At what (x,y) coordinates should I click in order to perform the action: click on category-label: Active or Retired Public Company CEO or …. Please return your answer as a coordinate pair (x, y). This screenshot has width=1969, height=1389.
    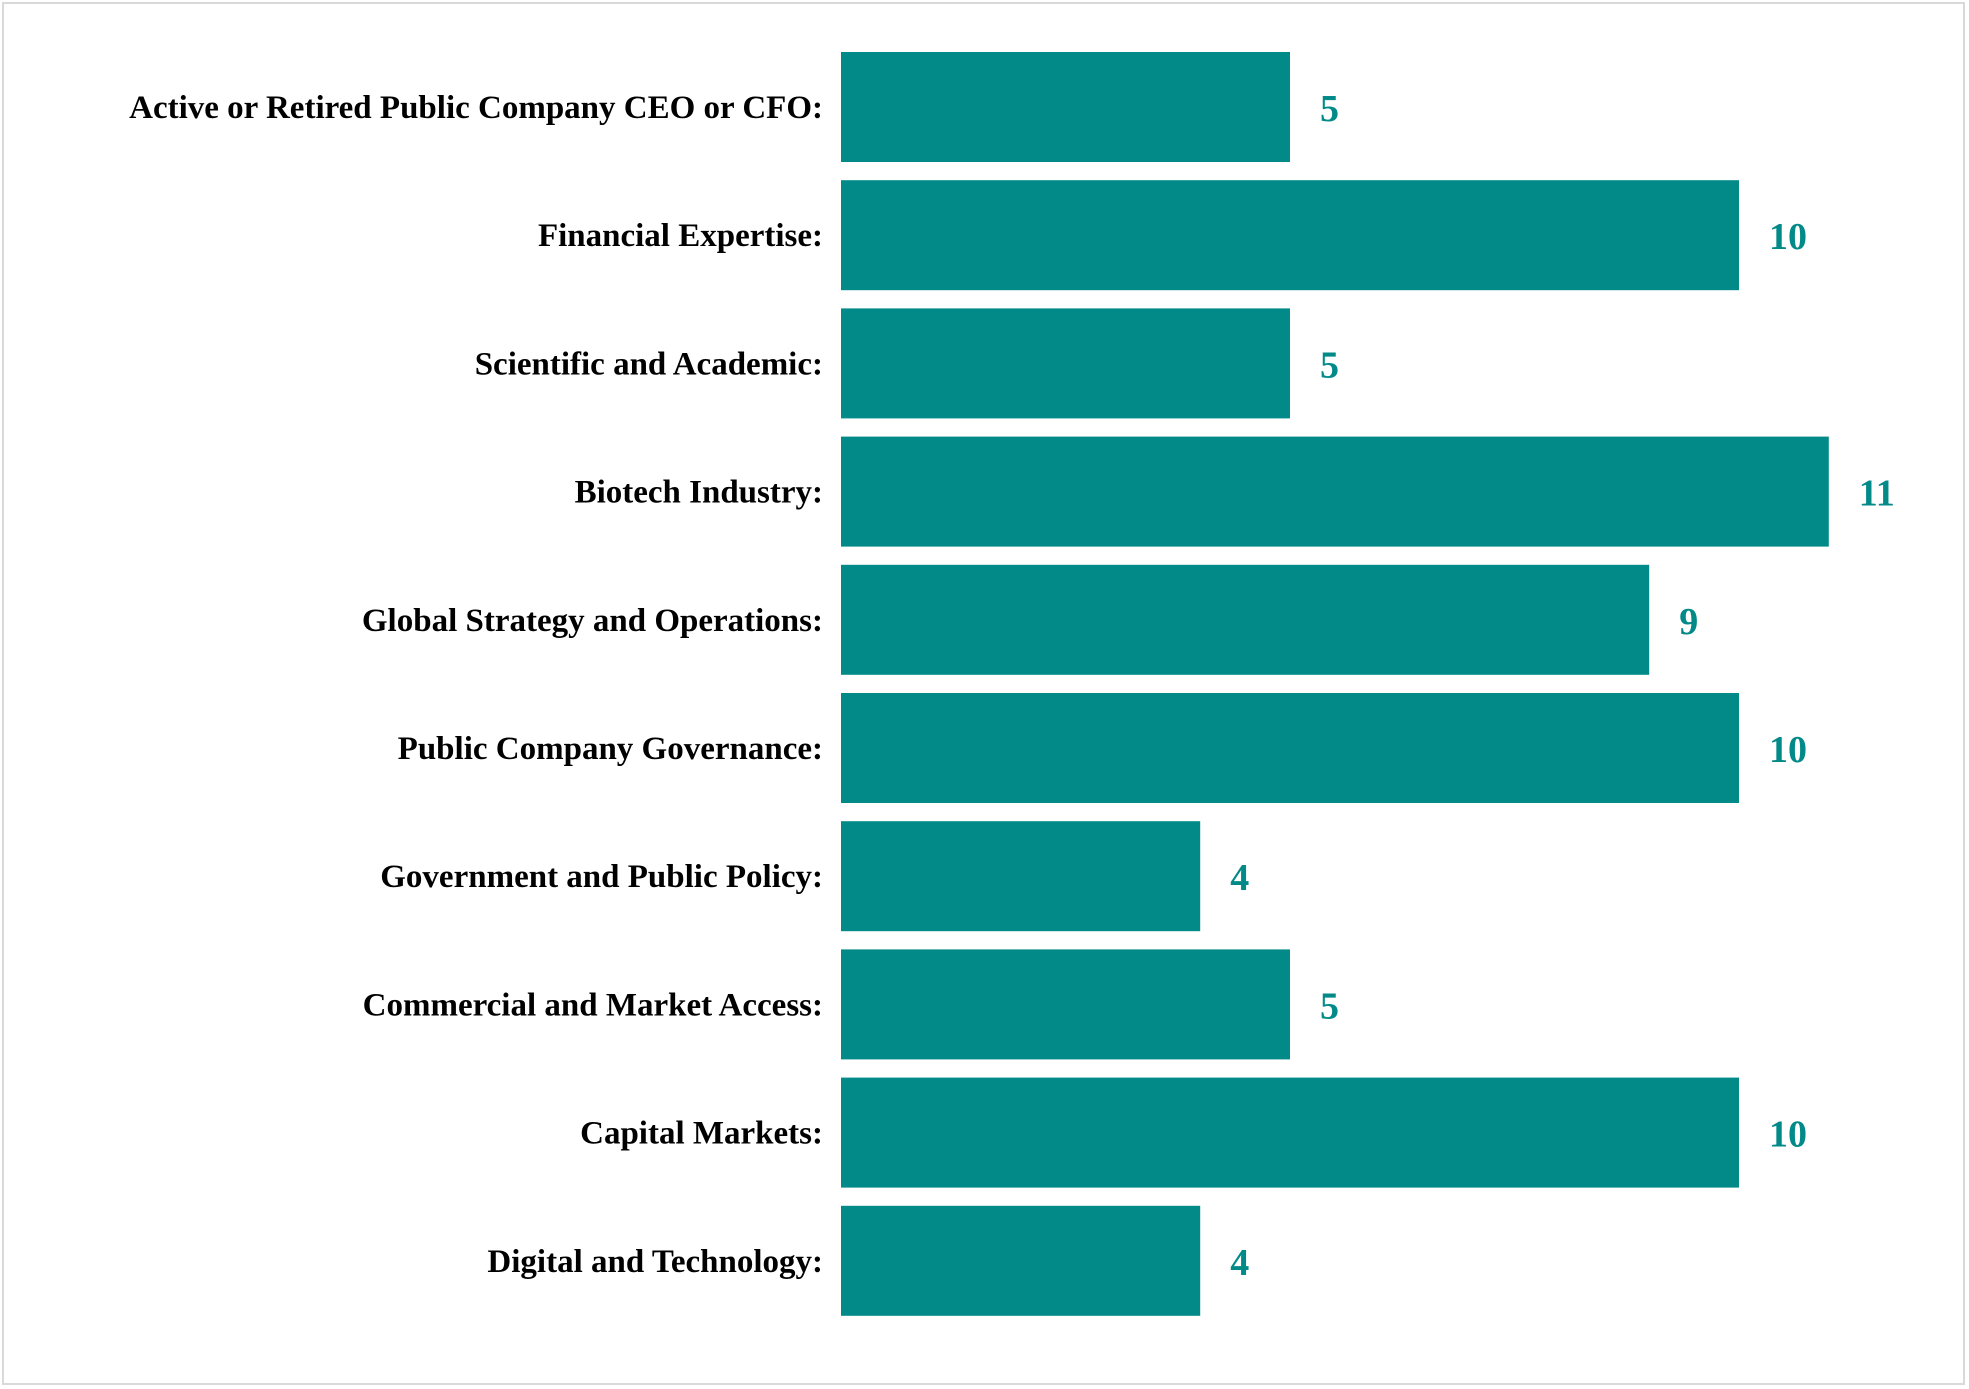
    Looking at the image, I should click on (476, 108).